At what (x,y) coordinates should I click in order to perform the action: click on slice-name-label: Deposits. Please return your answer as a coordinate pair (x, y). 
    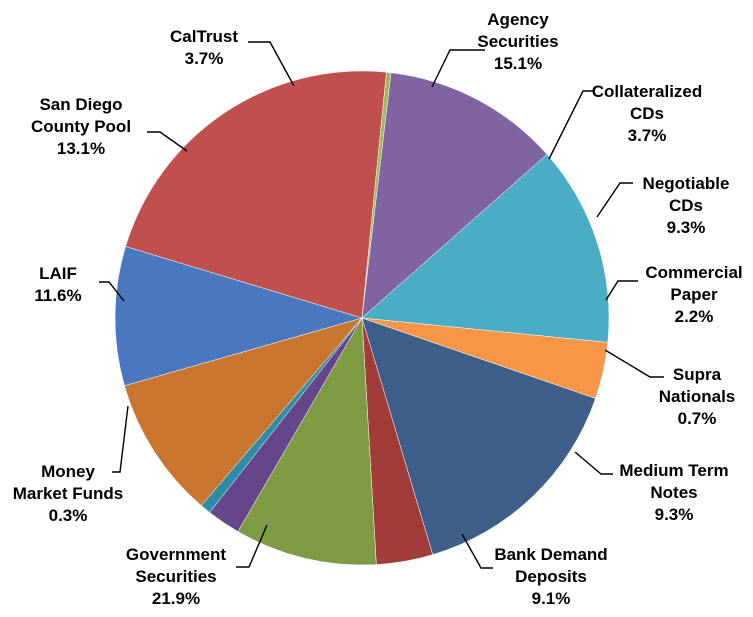
    Looking at the image, I should click on (551, 576).